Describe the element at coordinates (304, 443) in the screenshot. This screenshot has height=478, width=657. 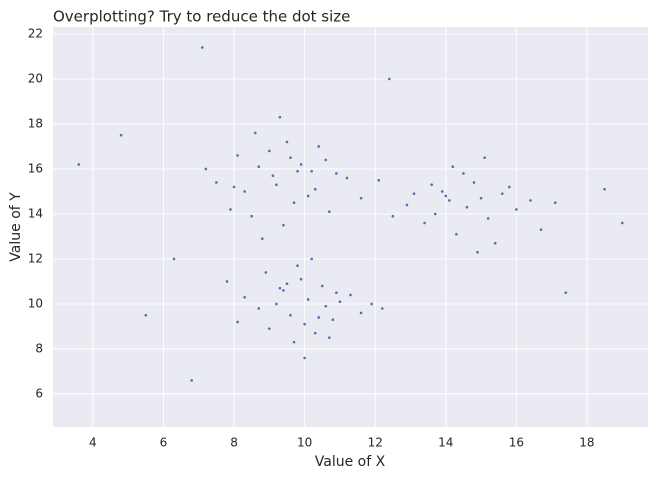
I see `x-tick-label: 10` at that location.